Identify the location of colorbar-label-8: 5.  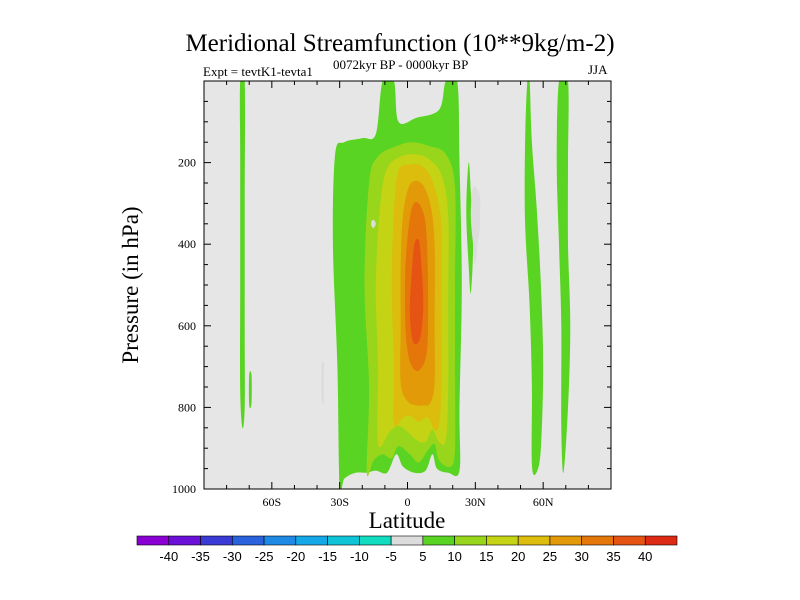
(422, 556).